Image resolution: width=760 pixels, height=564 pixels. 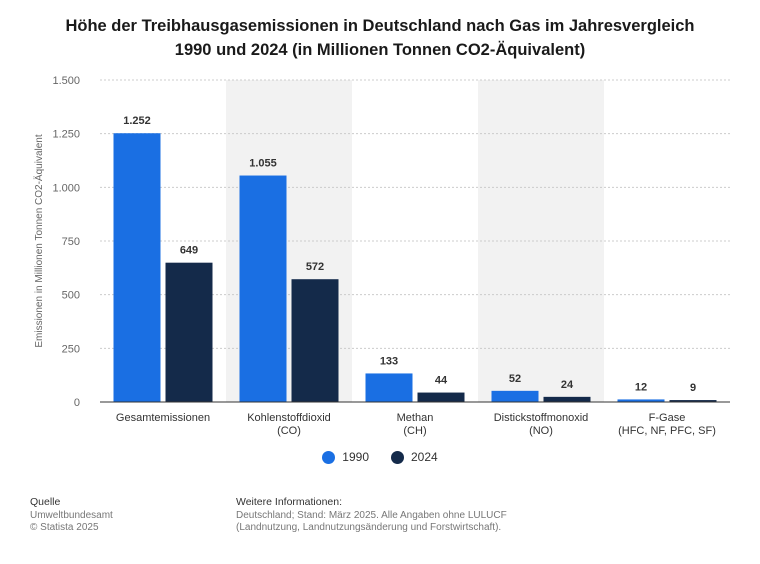 What do you see at coordinates (66, 188) in the screenshot?
I see `y-tick-label: 1.000` at bounding box center [66, 188].